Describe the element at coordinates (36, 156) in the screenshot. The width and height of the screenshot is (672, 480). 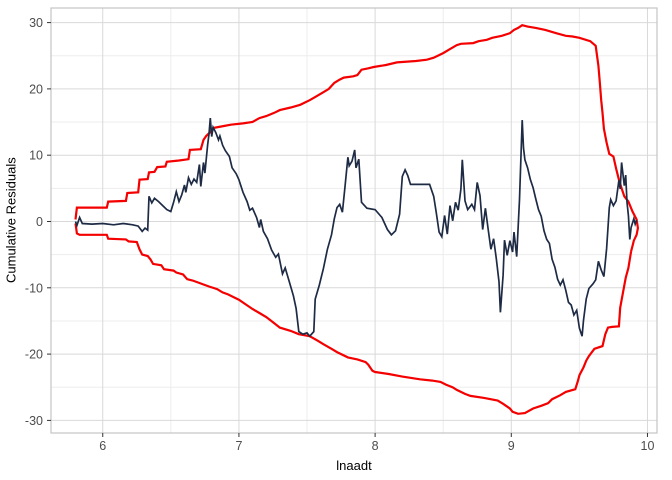
I see `y-tick-label: 10` at that location.